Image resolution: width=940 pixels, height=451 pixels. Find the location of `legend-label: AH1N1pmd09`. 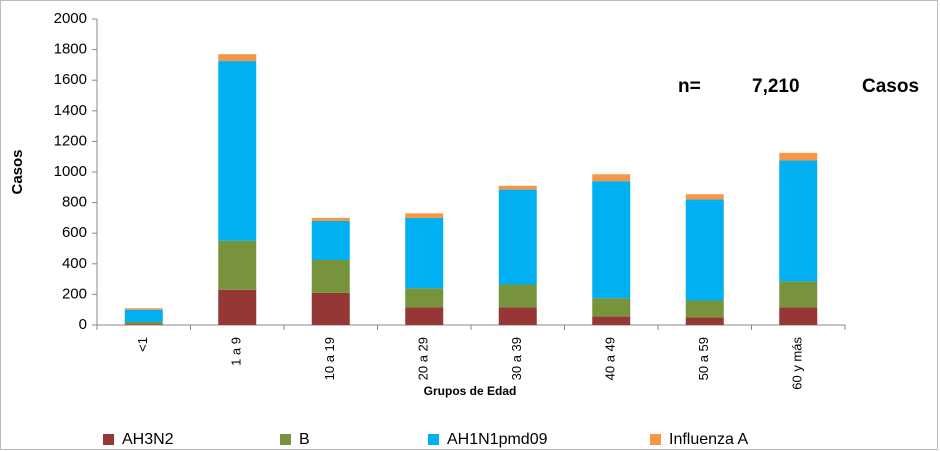

legend-label: AH1N1pmd09 is located at coordinates (497, 439).